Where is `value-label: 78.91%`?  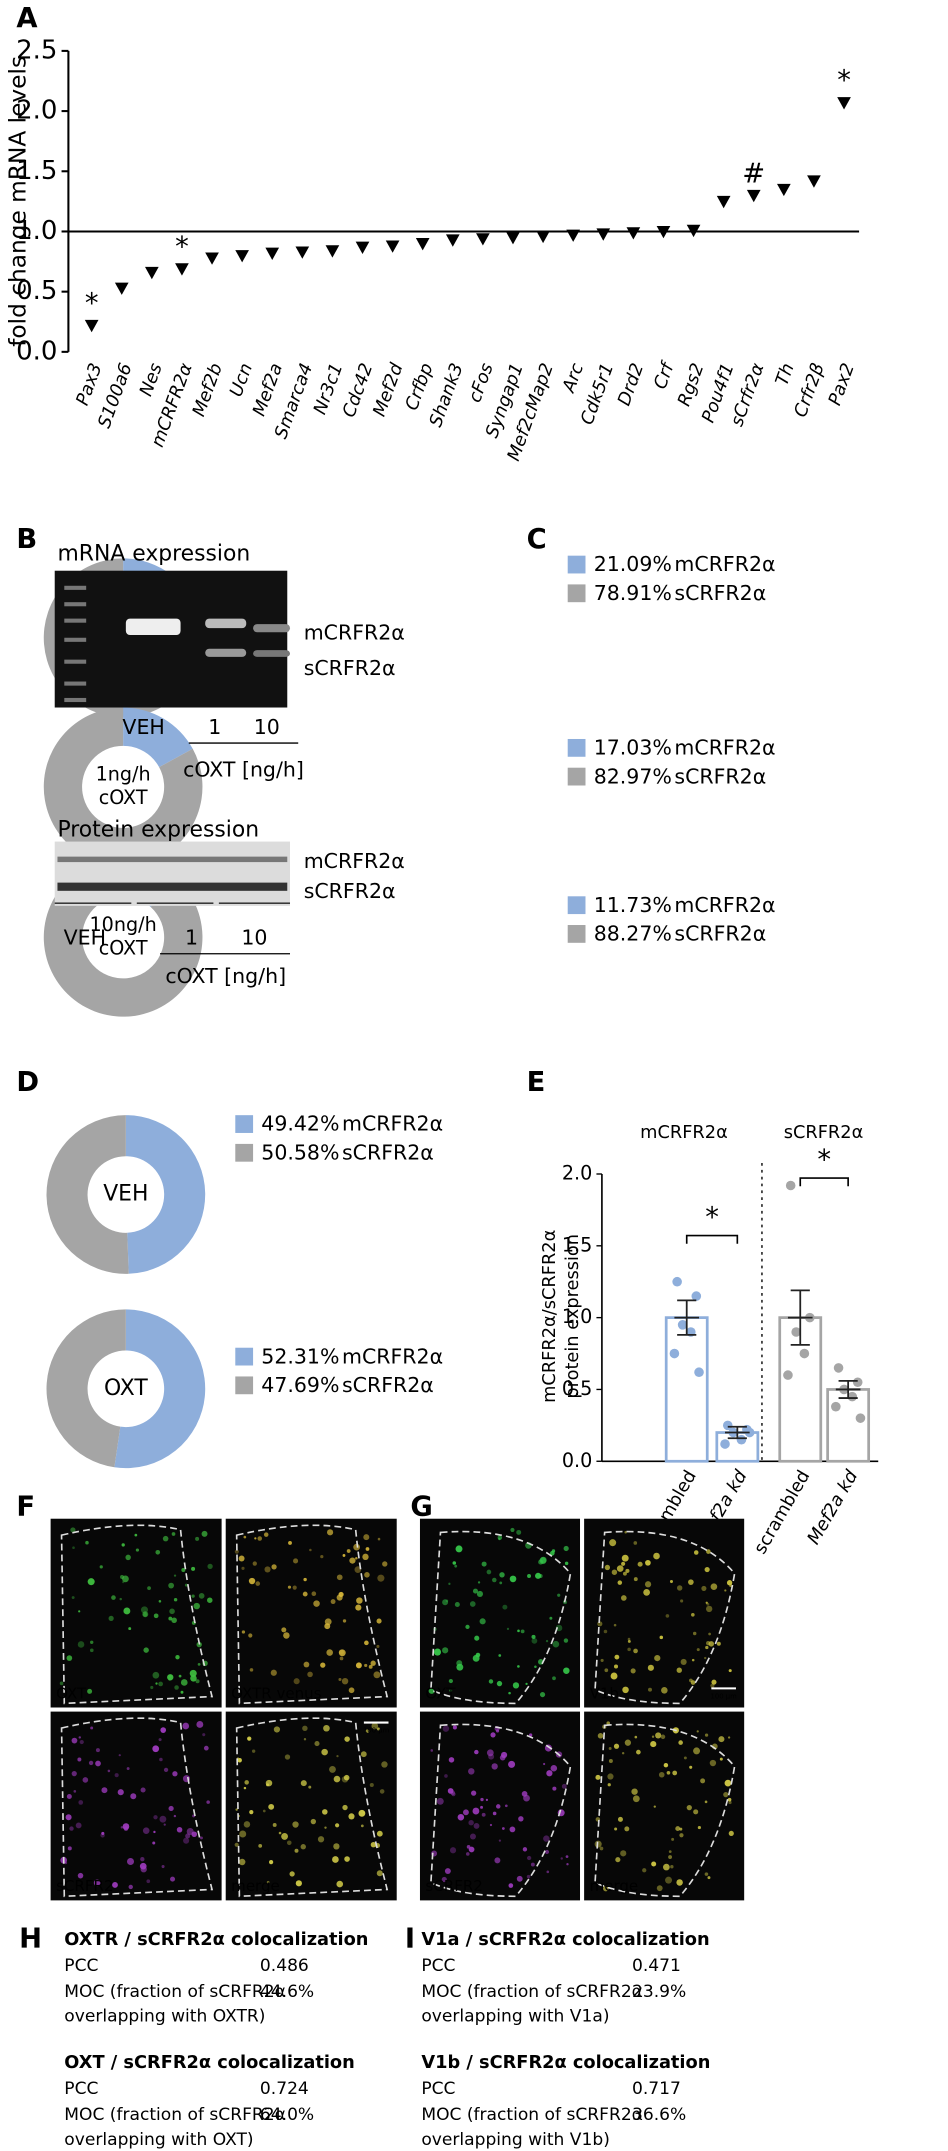
value-label: 78.91% is located at coordinates (633, 593).